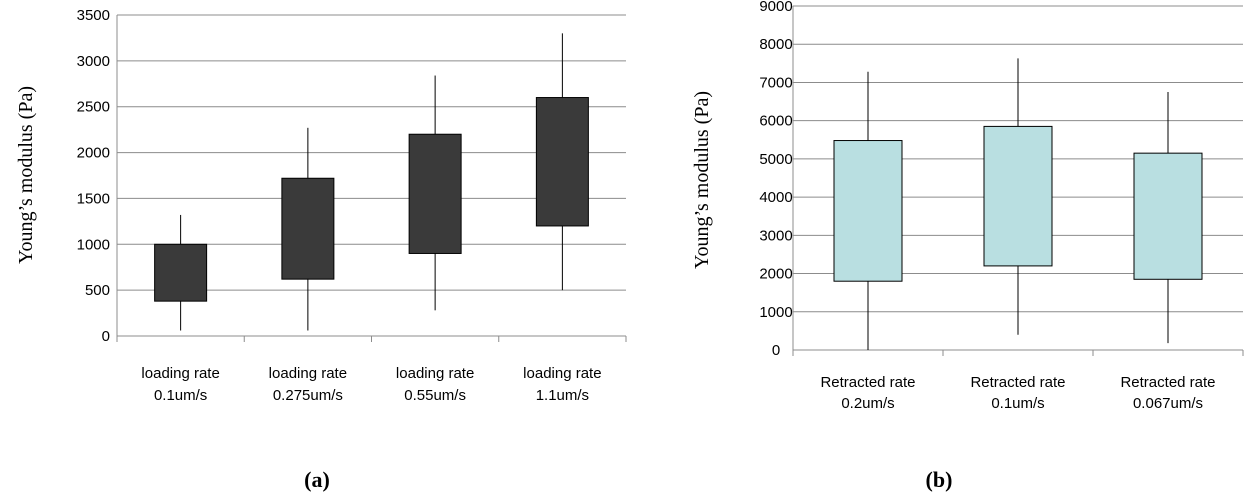  Describe the element at coordinates (93, 198) in the screenshot. I see `y-tick-label: 1500` at that location.